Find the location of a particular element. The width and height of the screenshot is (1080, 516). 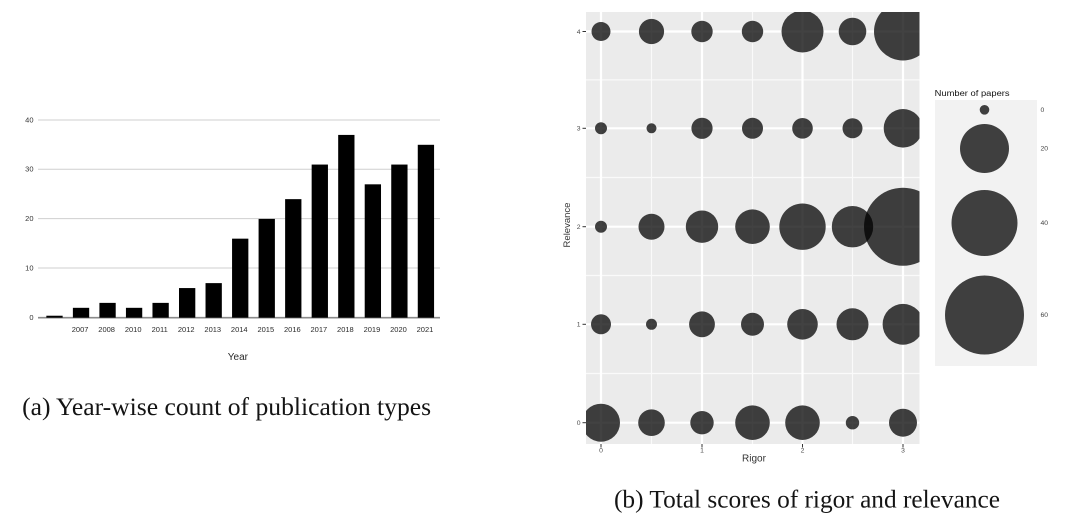

svg-text: 2016 is located at coordinates (292, 329).